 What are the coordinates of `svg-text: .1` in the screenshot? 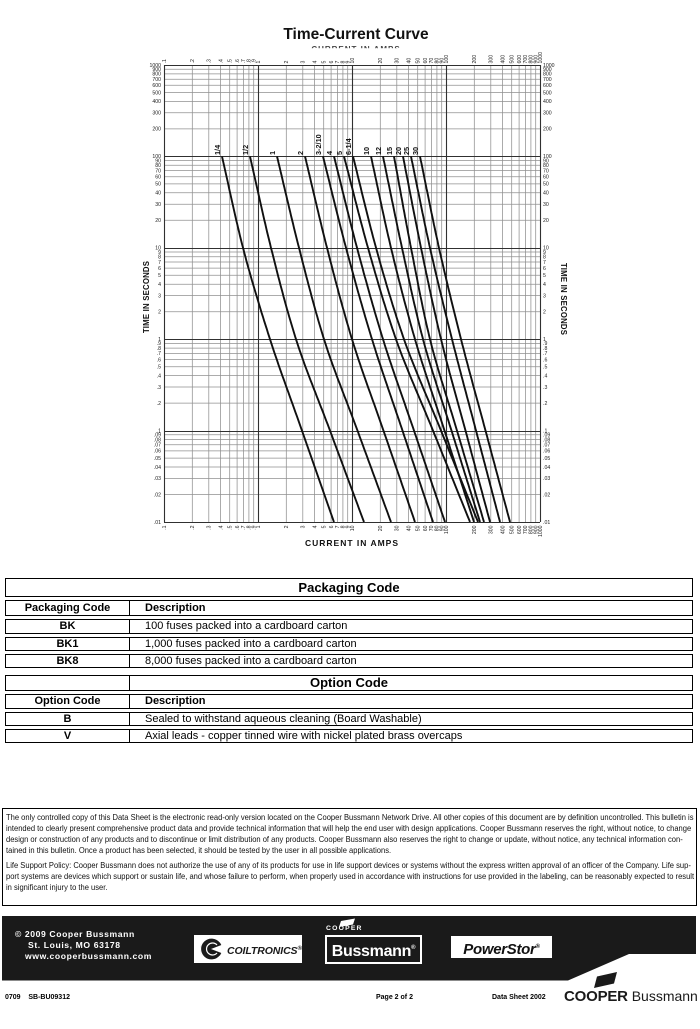 It's located at (165, 527).